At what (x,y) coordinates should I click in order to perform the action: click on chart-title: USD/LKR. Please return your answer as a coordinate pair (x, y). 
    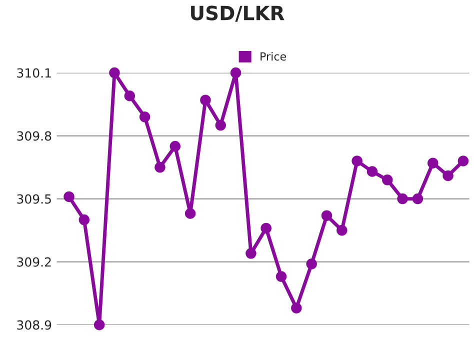
    Looking at the image, I should click on (237, 14).